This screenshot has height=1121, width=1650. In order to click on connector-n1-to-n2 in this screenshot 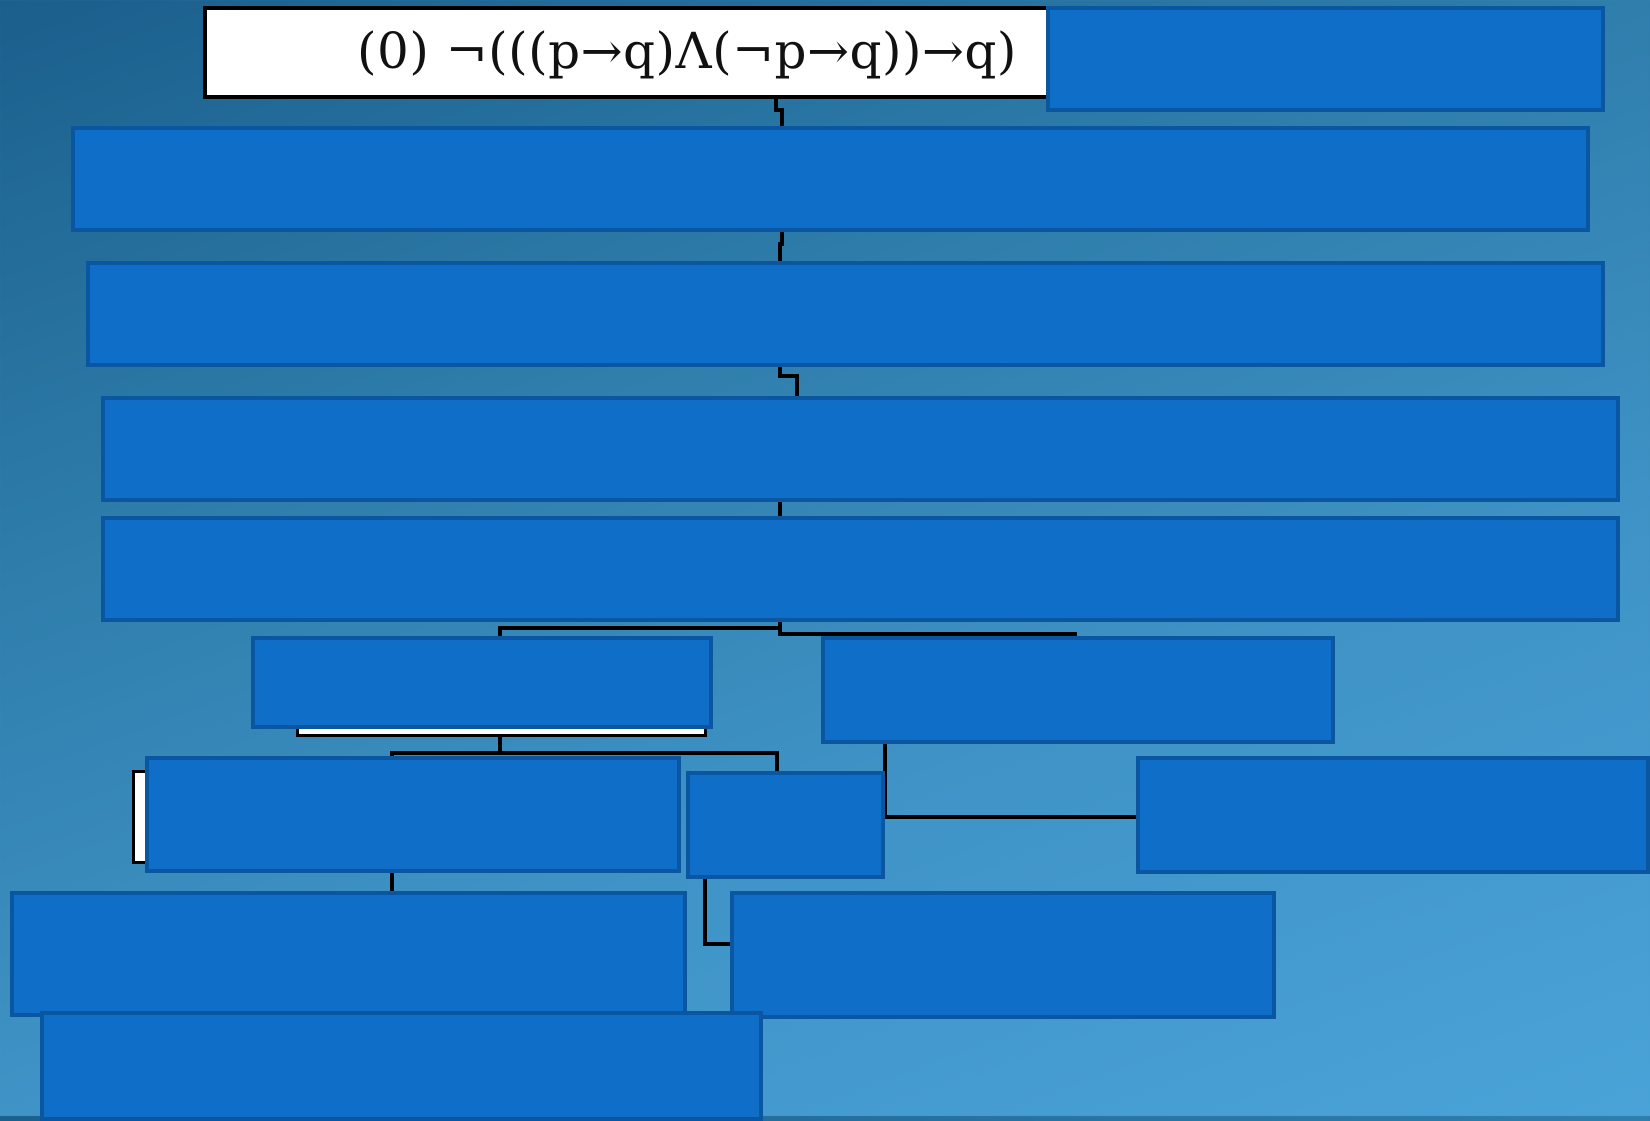, I will do `click(781, 246)`.